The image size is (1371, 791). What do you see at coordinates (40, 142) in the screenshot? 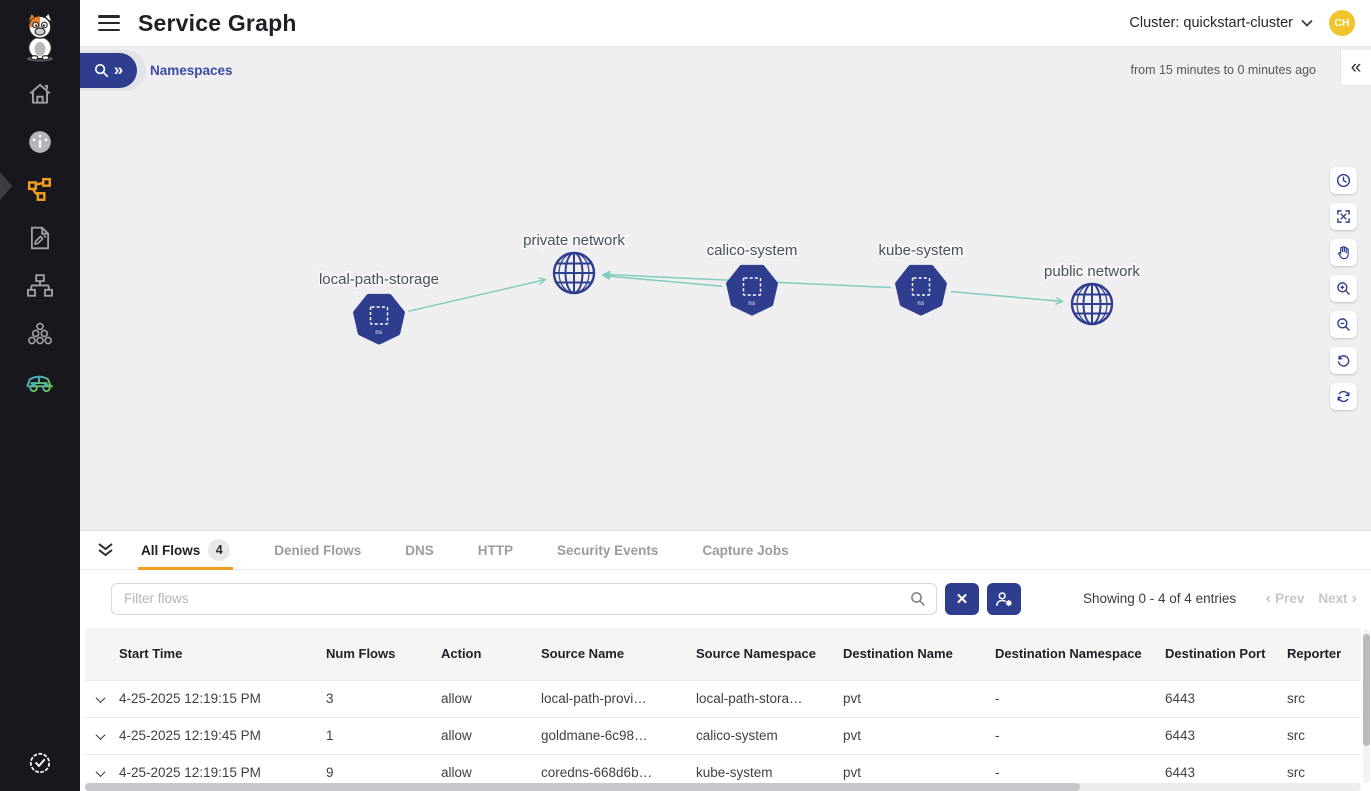
I see `sidebar-item-dashboard` at bounding box center [40, 142].